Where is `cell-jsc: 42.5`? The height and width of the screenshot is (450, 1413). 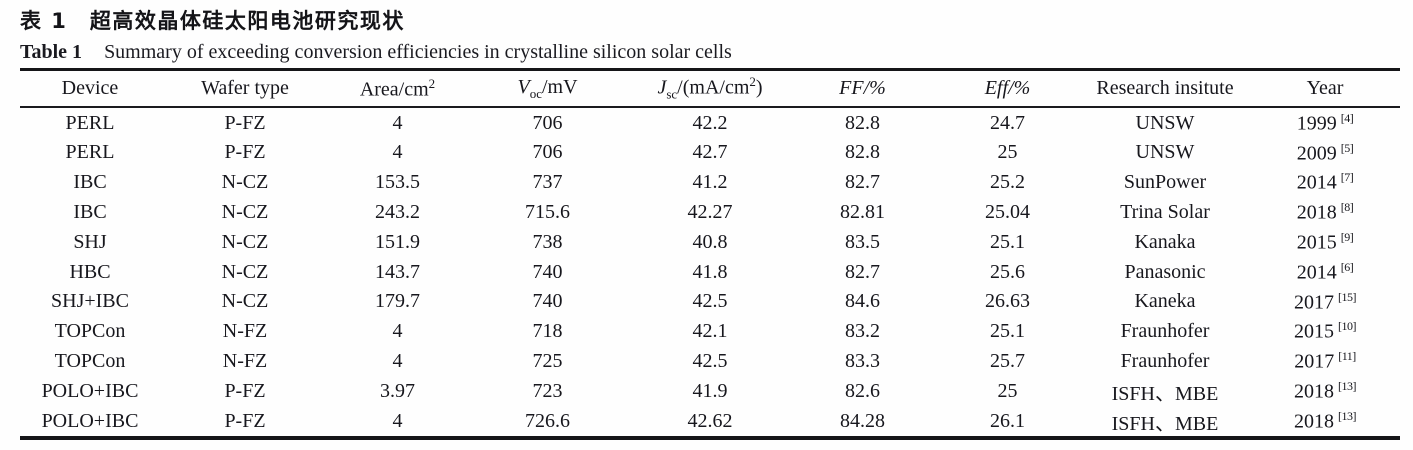 cell-jsc: 42.5 is located at coordinates (710, 301).